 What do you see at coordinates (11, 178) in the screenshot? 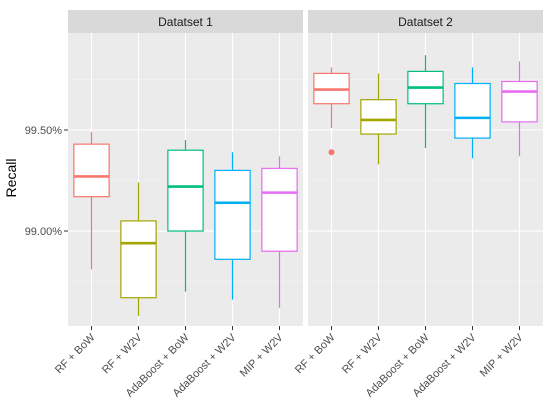
I see `y-axis-title: Recall` at bounding box center [11, 178].